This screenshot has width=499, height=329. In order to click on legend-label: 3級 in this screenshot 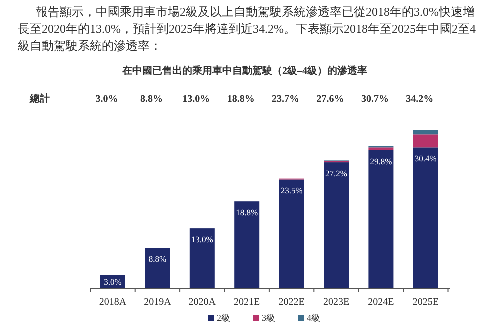, I will do `click(269, 318)`.